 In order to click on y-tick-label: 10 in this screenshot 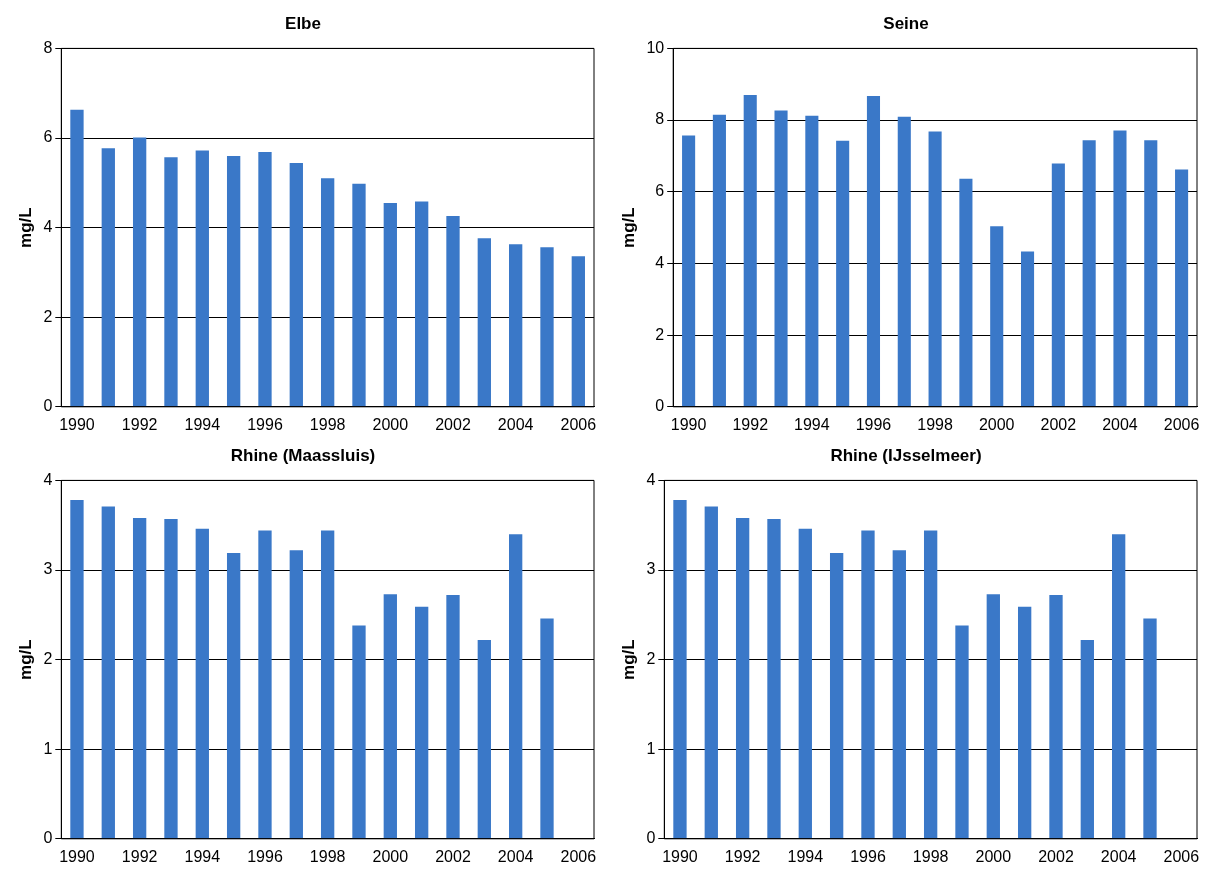, I will do `click(655, 47)`.